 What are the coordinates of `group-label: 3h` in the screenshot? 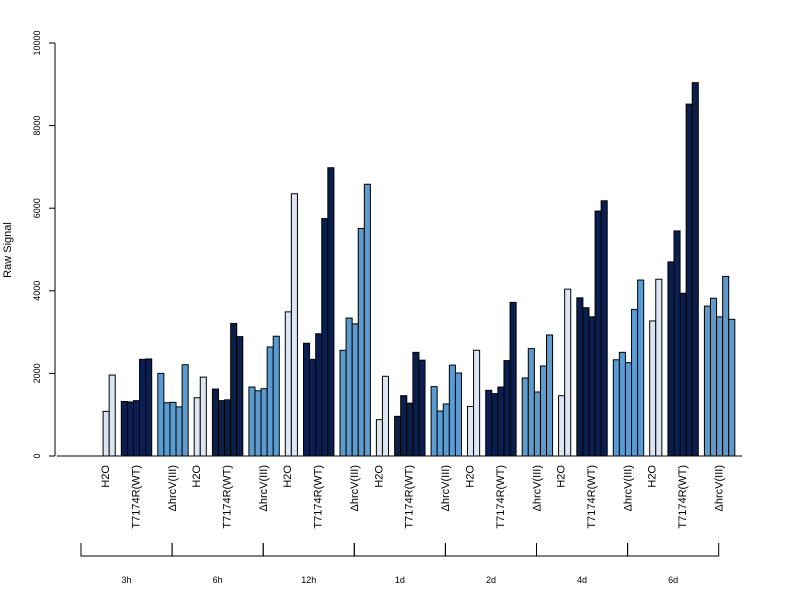 It's located at (127, 580).